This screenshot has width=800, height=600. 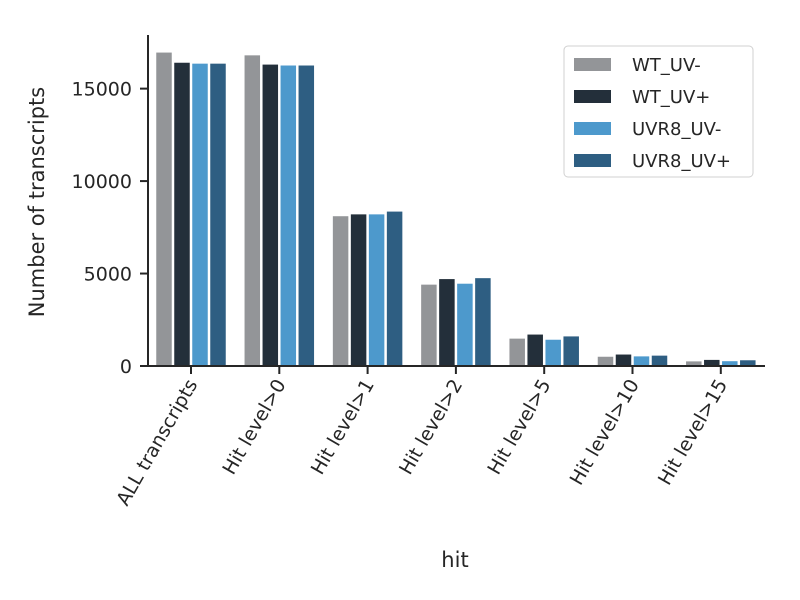 What do you see at coordinates (519, 427) in the screenshot?
I see `x-tick-label: Hit level>5` at bounding box center [519, 427].